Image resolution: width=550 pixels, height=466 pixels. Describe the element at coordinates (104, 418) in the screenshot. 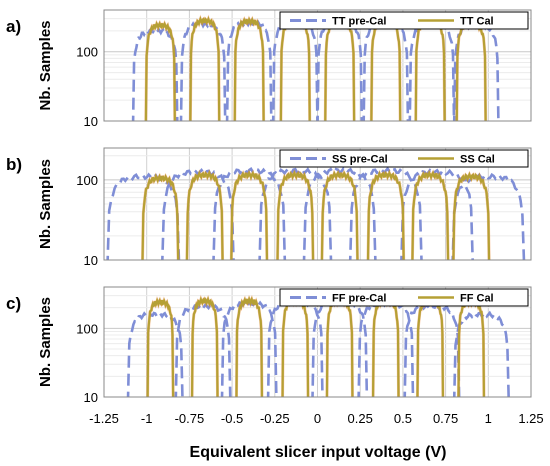

I see `x-tick-label: -1.25` at that location.